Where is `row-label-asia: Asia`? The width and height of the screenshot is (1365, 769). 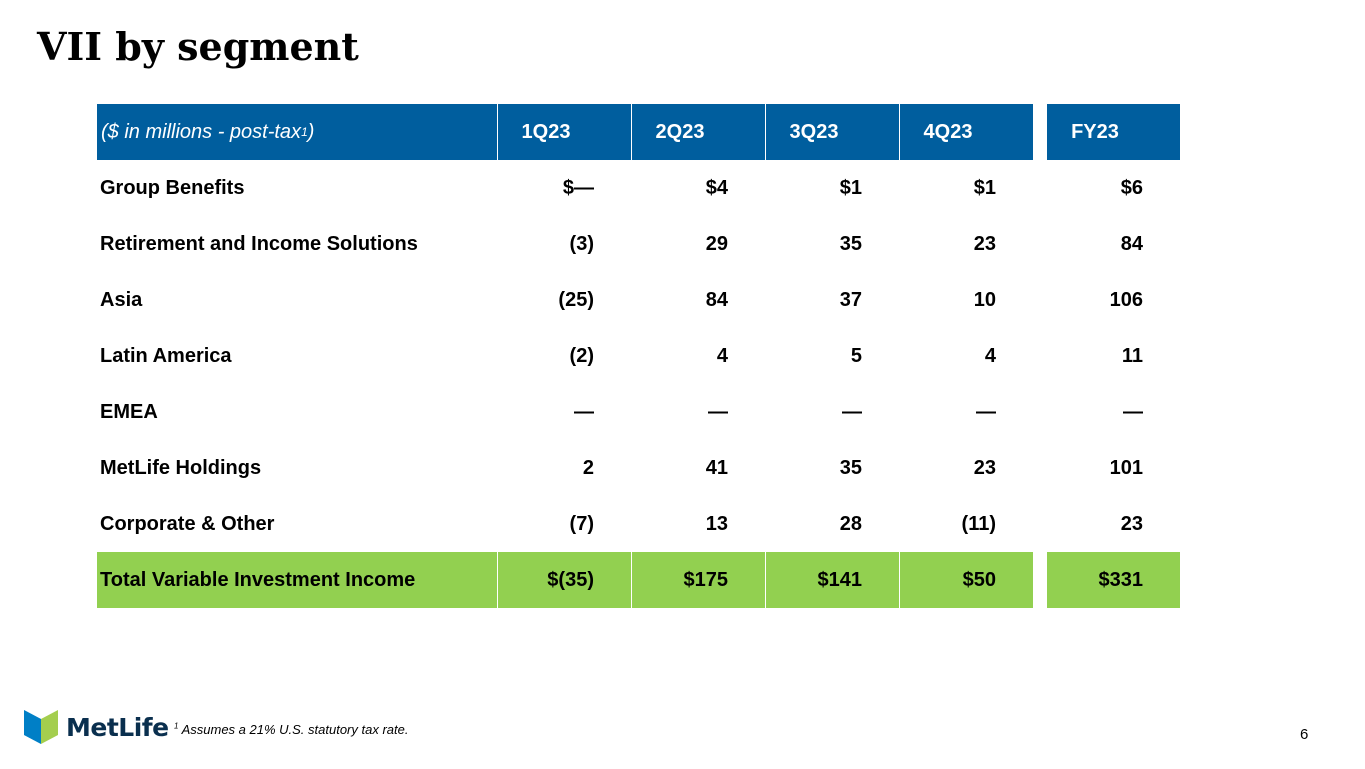 row-label-asia: Asia is located at coordinates (121, 299).